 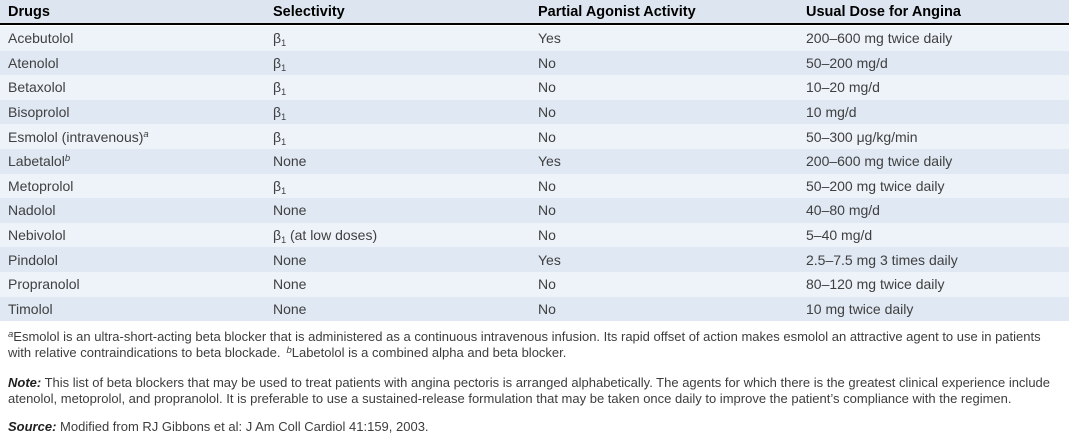 What do you see at coordinates (25, 383) in the screenshot?
I see `note-label: Note:` at bounding box center [25, 383].